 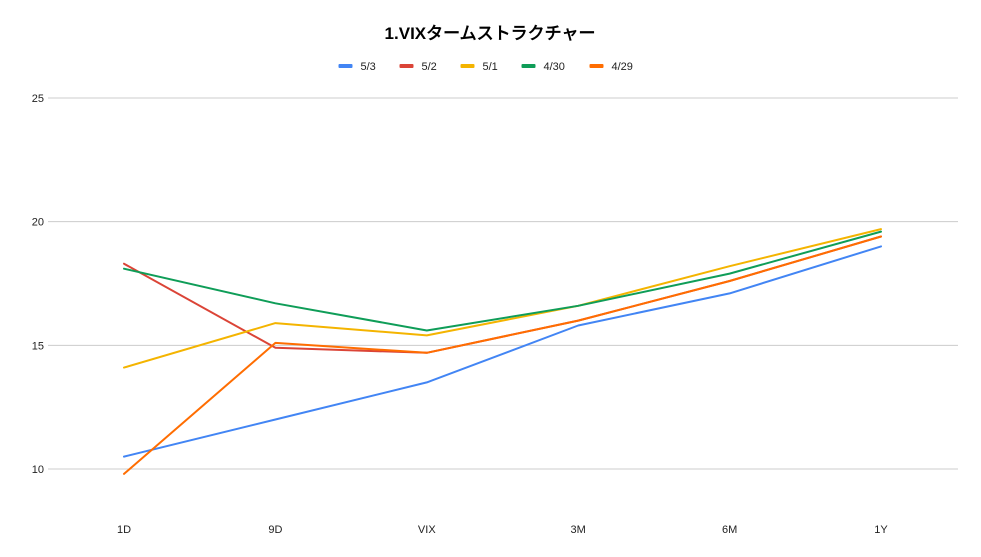 I want to click on legend-label: 4/30, so click(x=554, y=67).